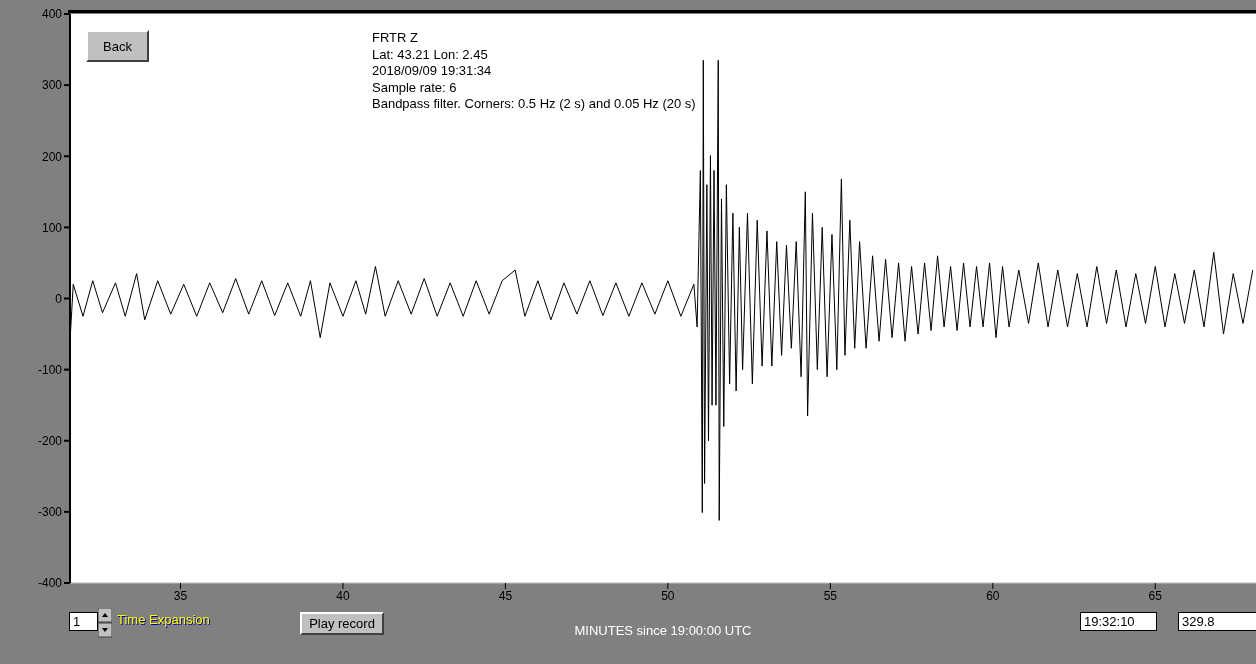 The image size is (1256, 664). Describe the element at coordinates (342, 623) in the screenshot. I see `play-record-button: Play record` at that location.